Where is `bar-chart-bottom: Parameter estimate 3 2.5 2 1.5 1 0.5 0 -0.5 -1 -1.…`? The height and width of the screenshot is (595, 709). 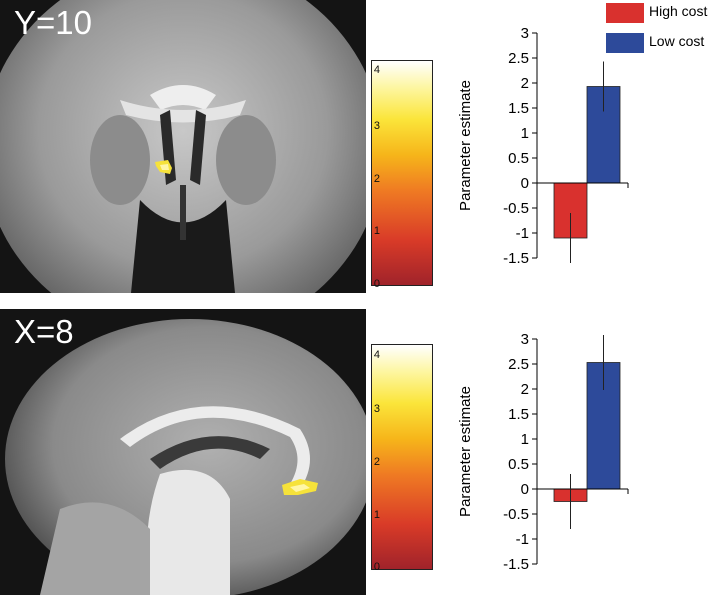
bar-chart-bottom: Parameter estimate 3 2.5 2 1.5 1 0.5 0 -0.5 -1 -1.… is located at coordinates (555, 458).